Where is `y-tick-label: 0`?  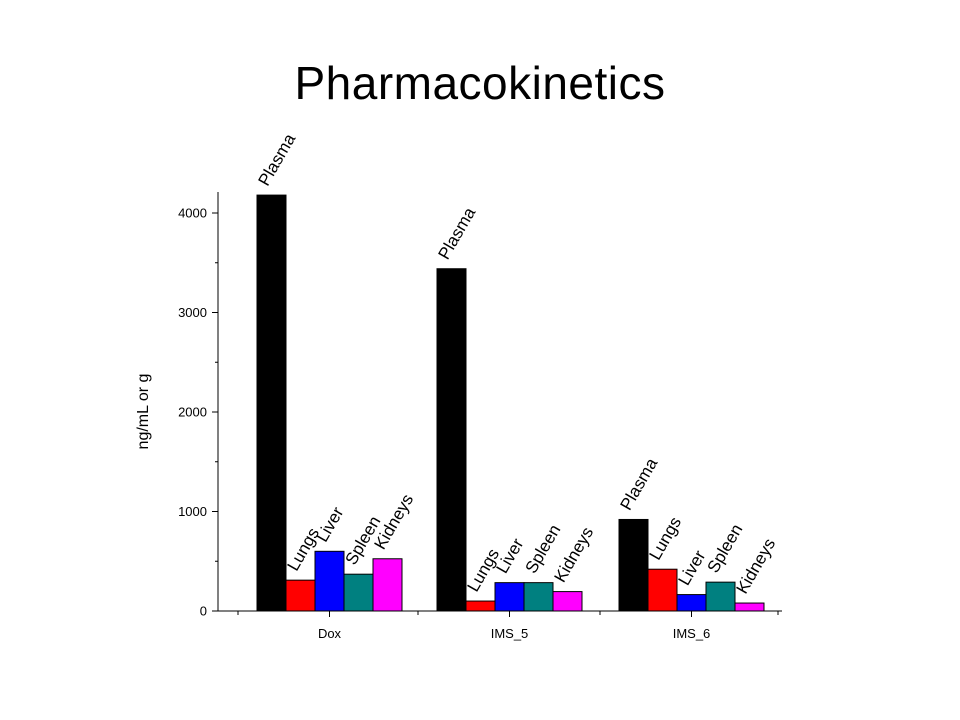
y-tick-label: 0 is located at coordinates (203, 611).